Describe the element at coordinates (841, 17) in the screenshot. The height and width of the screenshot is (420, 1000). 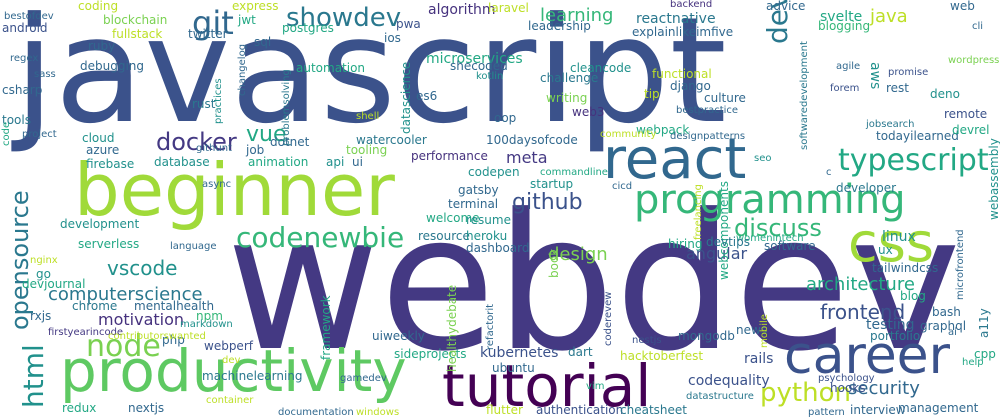
I see `word: svelte` at that location.